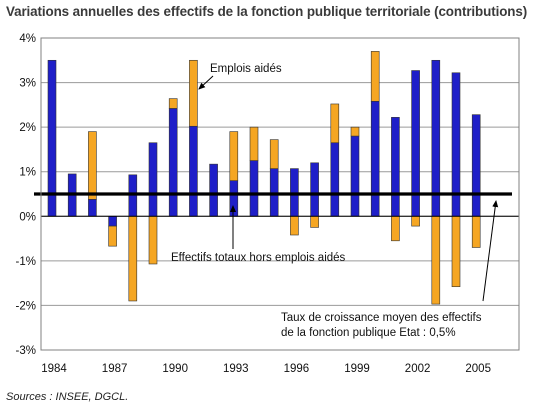 The image size is (535, 412). I want to click on x-tick-label: 2002, so click(418, 369).